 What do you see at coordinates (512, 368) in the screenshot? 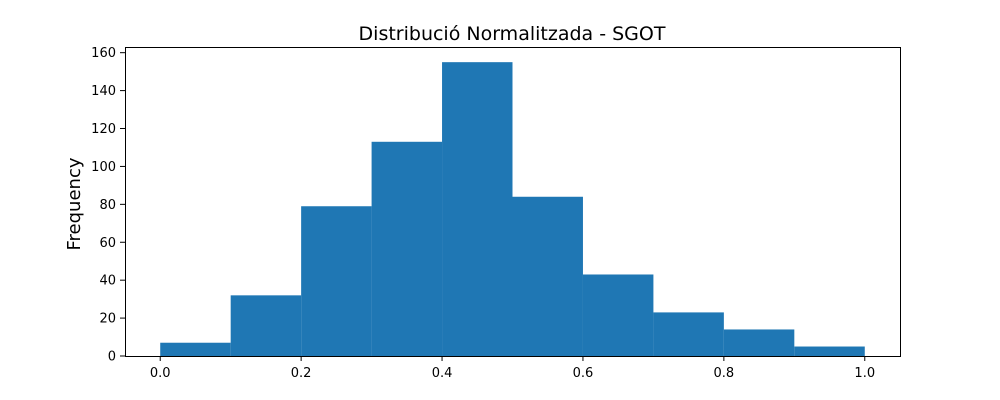
I see `x-axis-ticks: 0.0 0.2 0.4 0.6 0.8 1.0` at bounding box center [512, 368].